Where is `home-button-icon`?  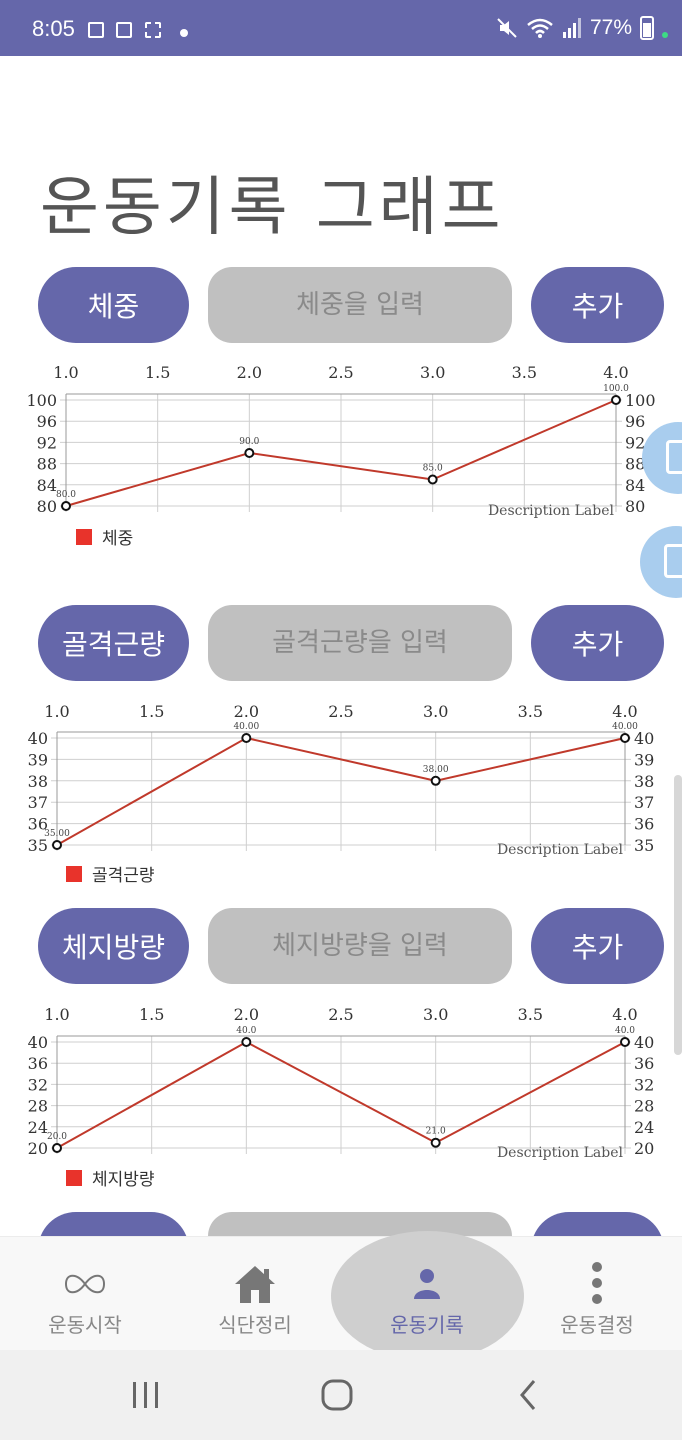 home-button-icon is located at coordinates (337, 1395).